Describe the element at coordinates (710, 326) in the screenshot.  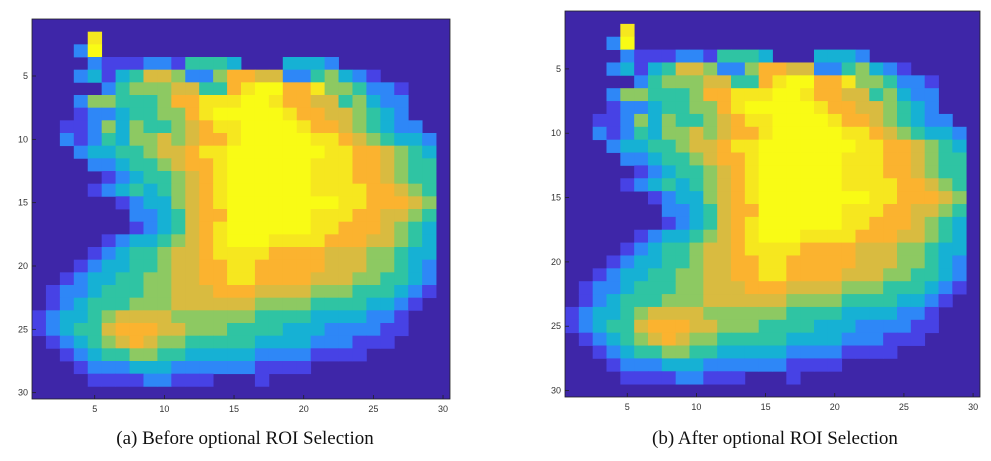
I see `heatmap-cell-r25-c11` at that location.